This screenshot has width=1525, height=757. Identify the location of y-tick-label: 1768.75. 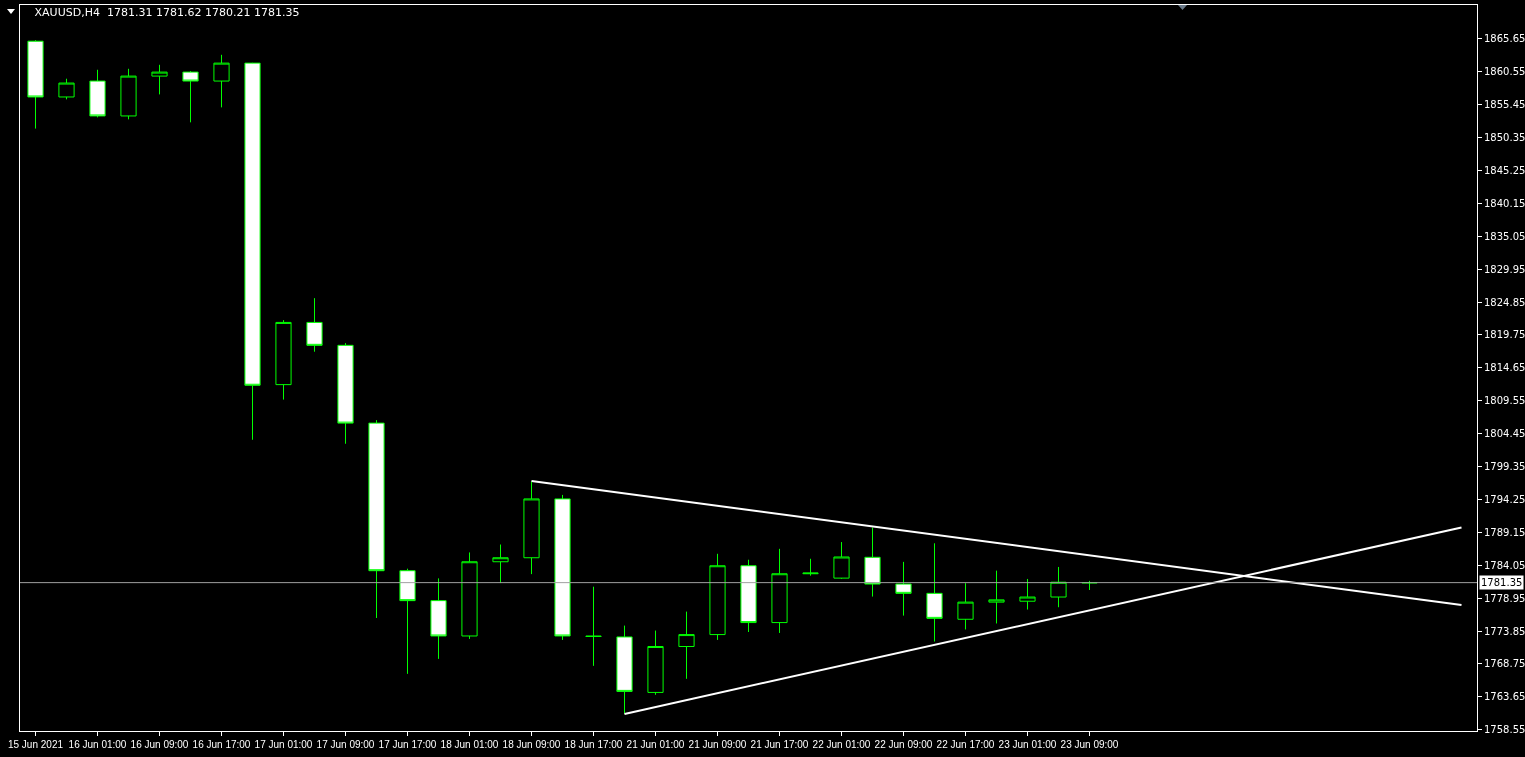
(1504, 664).